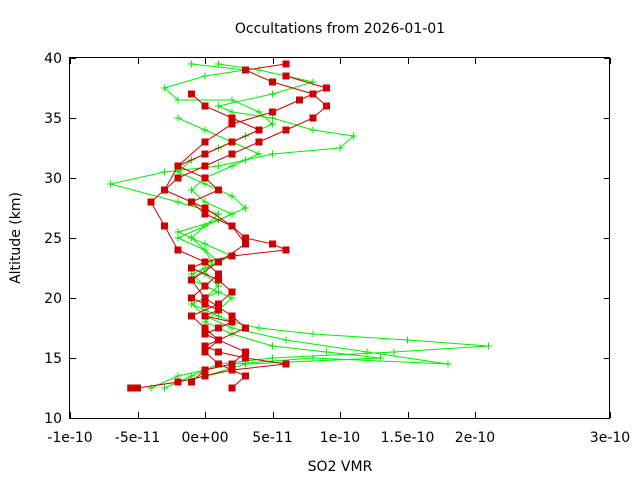  What do you see at coordinates (53, 119) in the screenshot?
I see `y-tick-label: 35` at bounding box center [53, 119].